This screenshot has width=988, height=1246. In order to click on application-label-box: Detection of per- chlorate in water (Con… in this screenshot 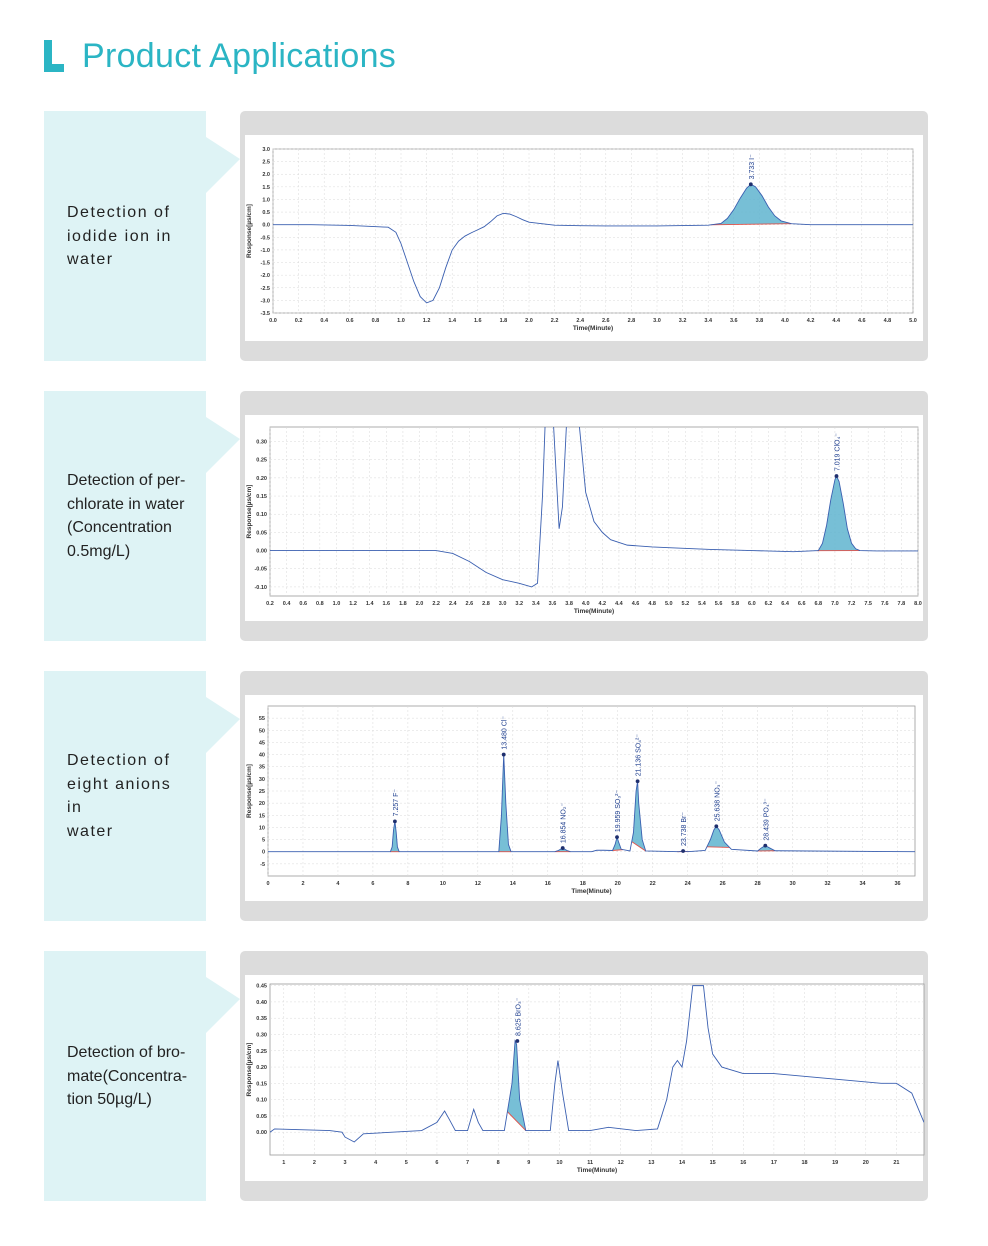, I will do `click(125, 516)`.